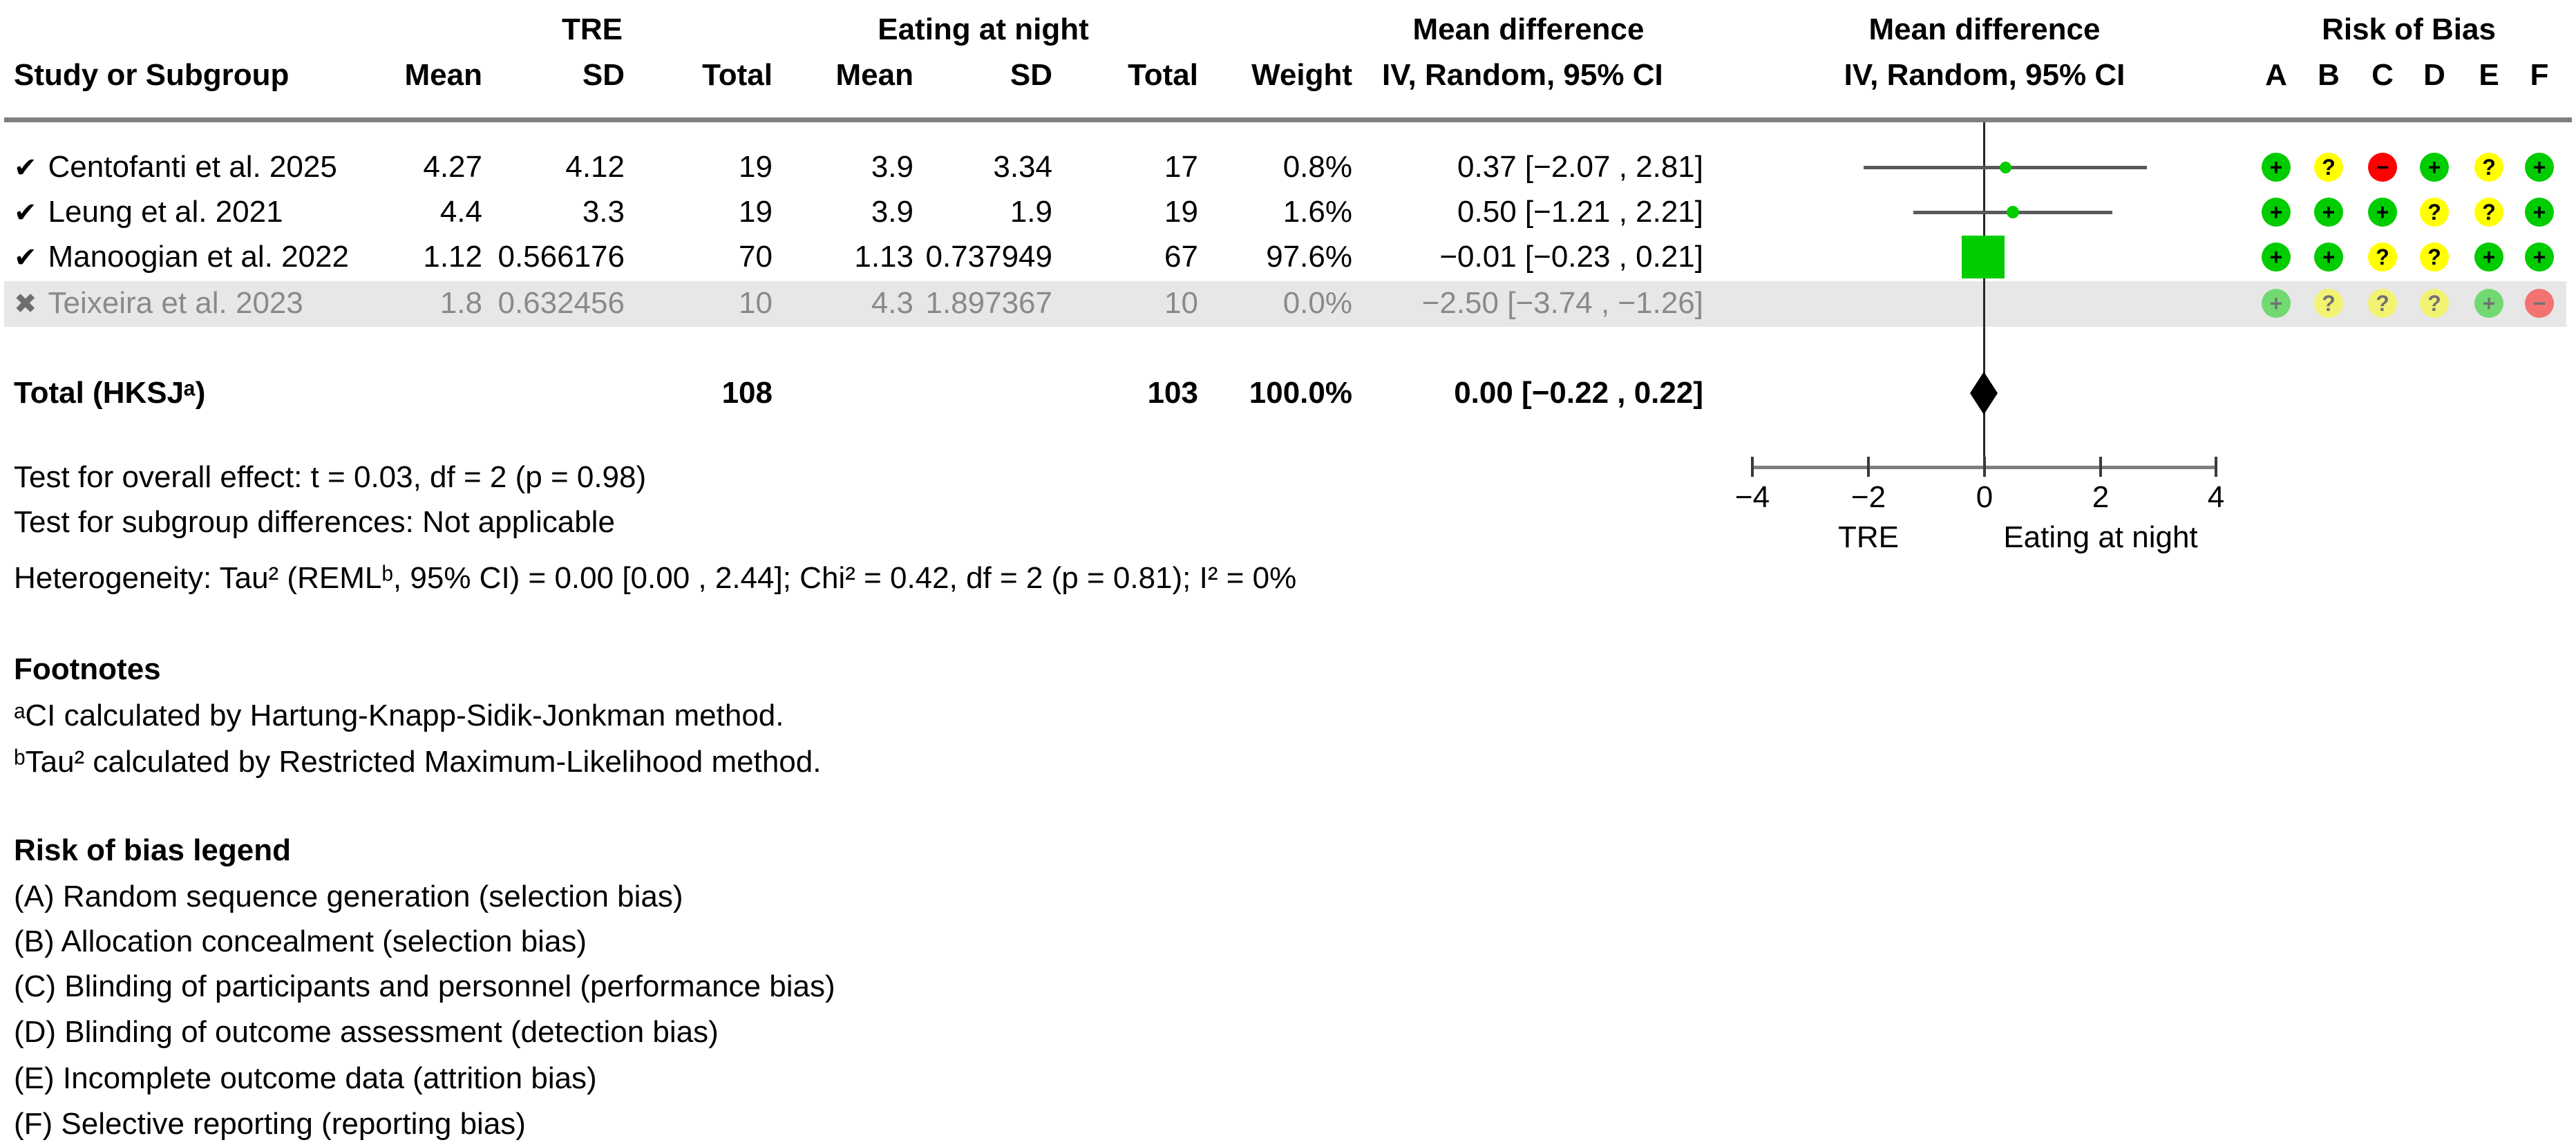 Image resolution: width=2576 pixels, height=1147 pixels. What do you see at coordinates (181, 257) in the screenshot?
I see `study-name-cell: ✔ Manoogian et al. 2022` at bounding box center [181, 257].